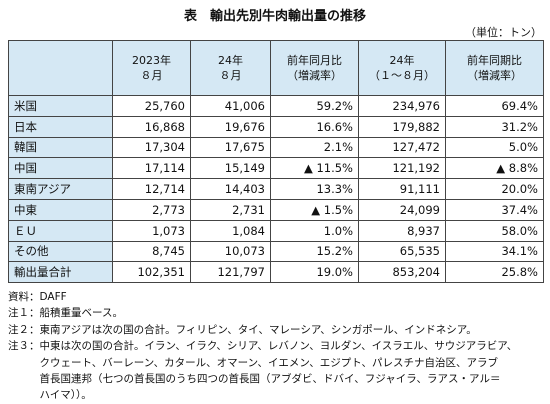  What do you see at coordinates (314, 68) in the screenshot?
I see `header-cell: 前年同月比 （増減率）` at bounding box center [314, 68].